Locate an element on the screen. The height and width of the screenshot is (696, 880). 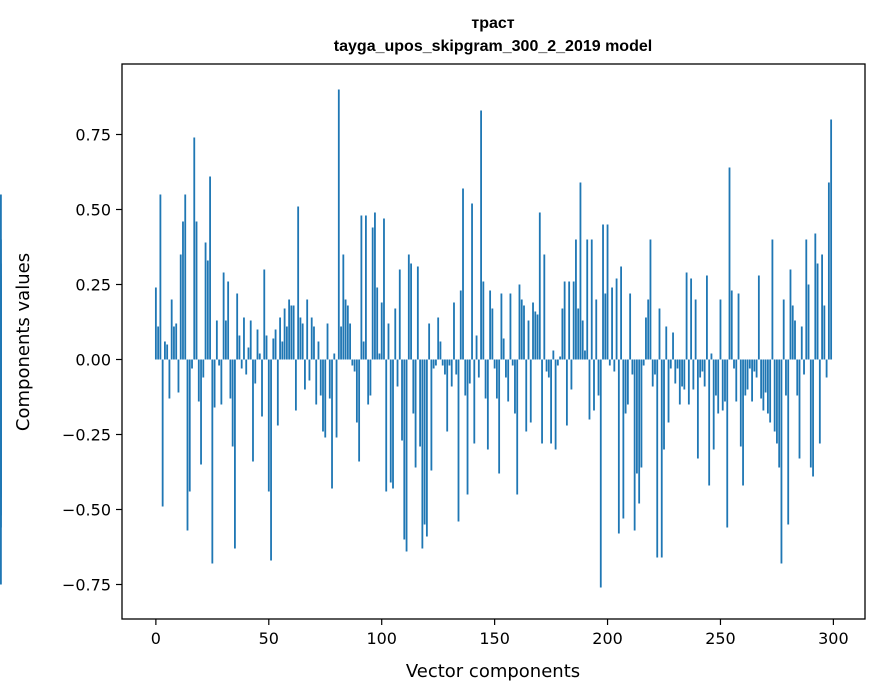
x-tick-label: 200 is located at coordinates (607, 638).